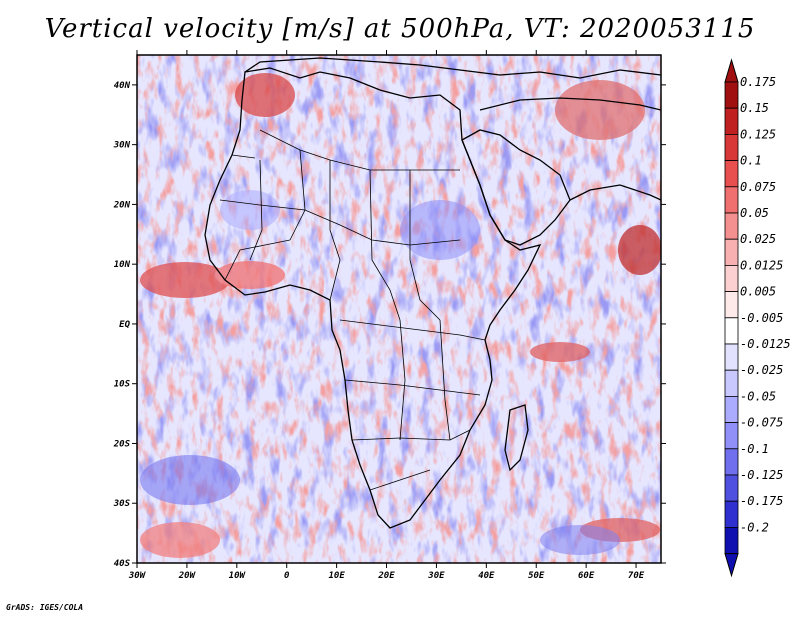 The image size is (800, 618). I want to click on lon-tick-label: 50E, so click(536, 576).